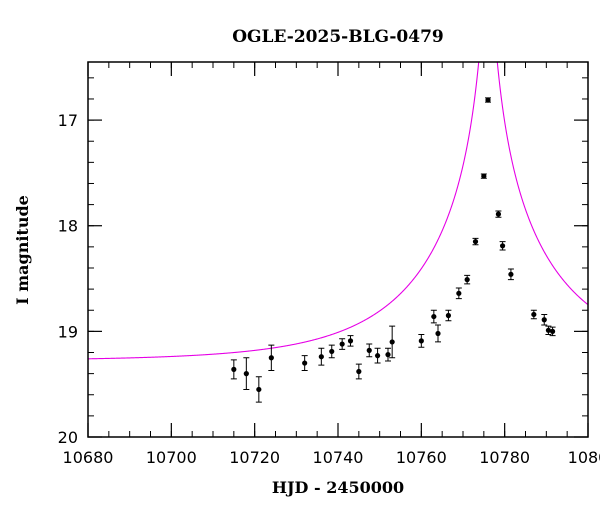  Describe the element at coordinates (88, 457) in the screenshot. I see `x-tick-label: 10680` at that location.